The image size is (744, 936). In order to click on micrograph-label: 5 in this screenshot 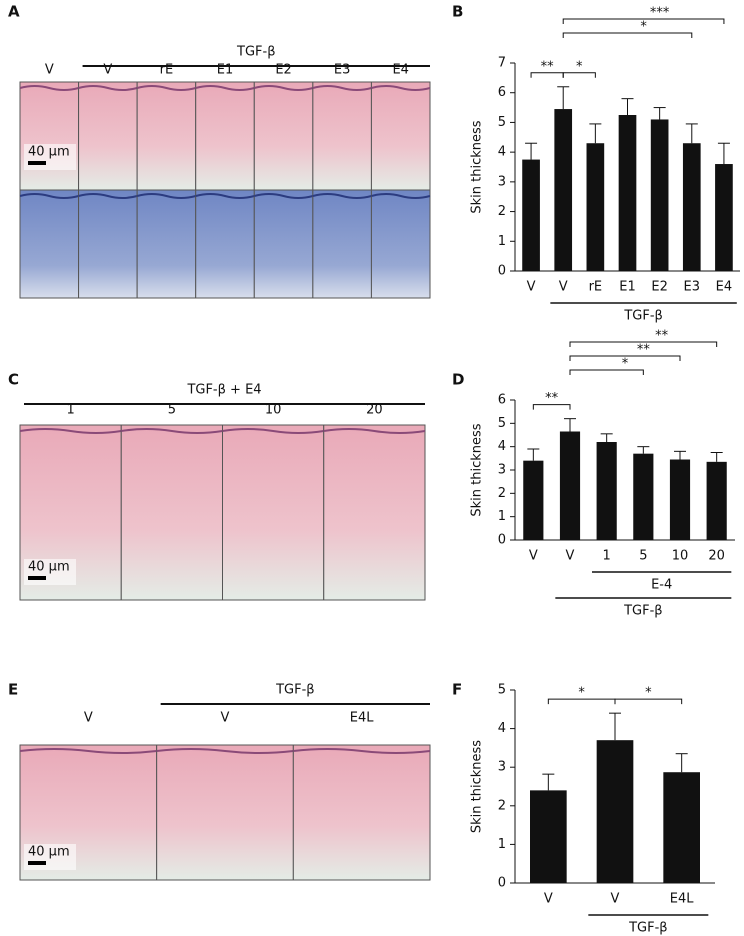, I will do `click(172, 410)`.